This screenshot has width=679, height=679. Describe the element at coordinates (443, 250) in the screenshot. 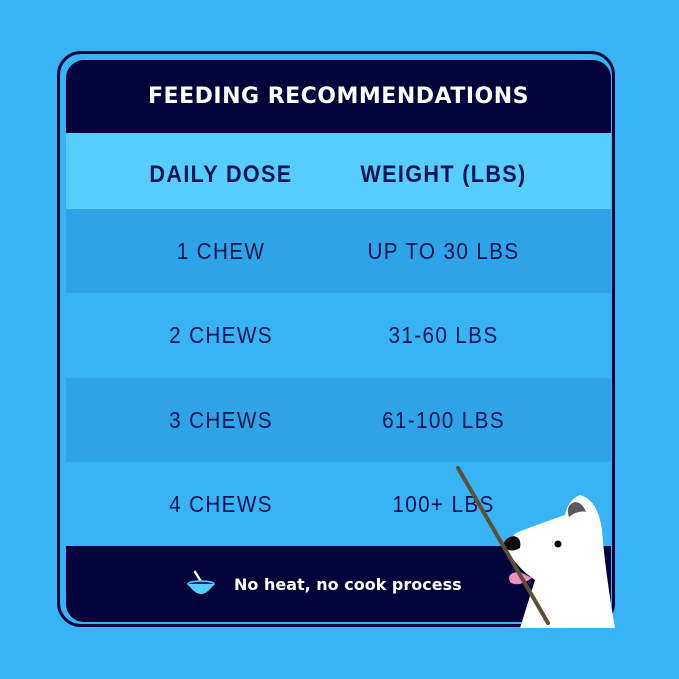

I see `weight-cell: UP TO 30 LBS` at that location.